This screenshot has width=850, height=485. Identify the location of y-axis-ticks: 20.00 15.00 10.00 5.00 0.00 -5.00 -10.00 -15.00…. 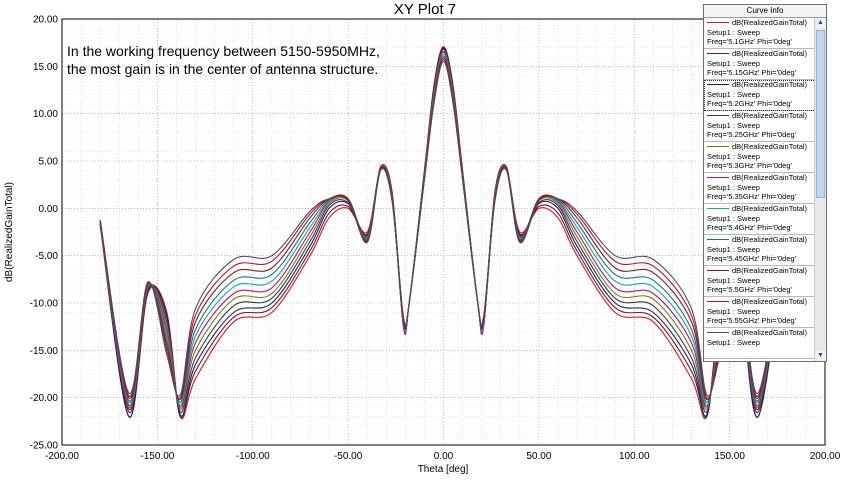
(44, 233).